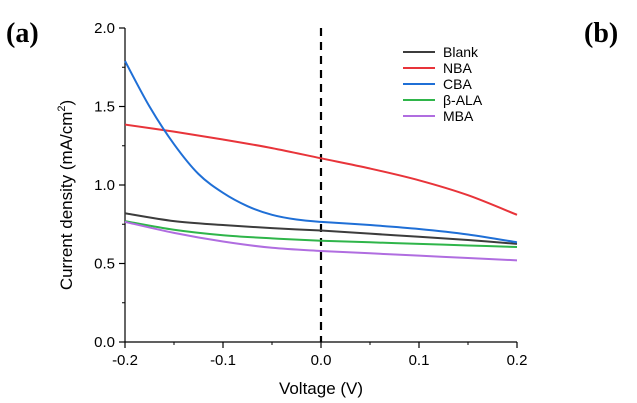  I want to click on y-tick-label: 0.5, so click(104, 264).